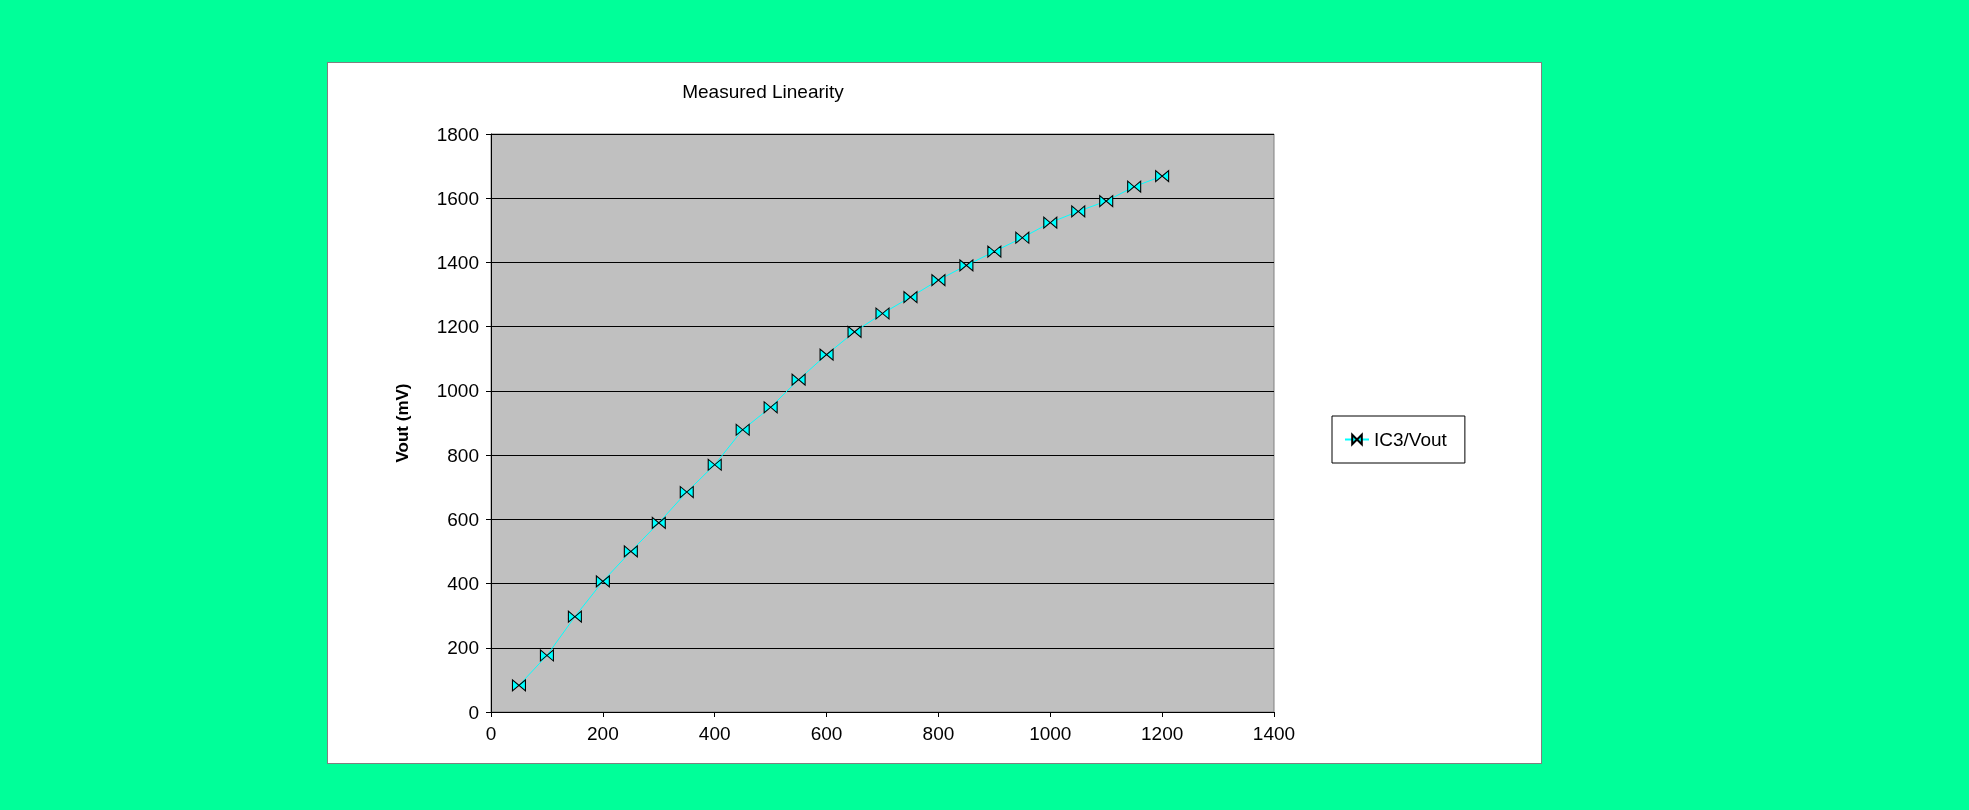 The width and height of the screenshot is (1969, 810). I want to click on x-tick-label: 200, so click(603, 733).